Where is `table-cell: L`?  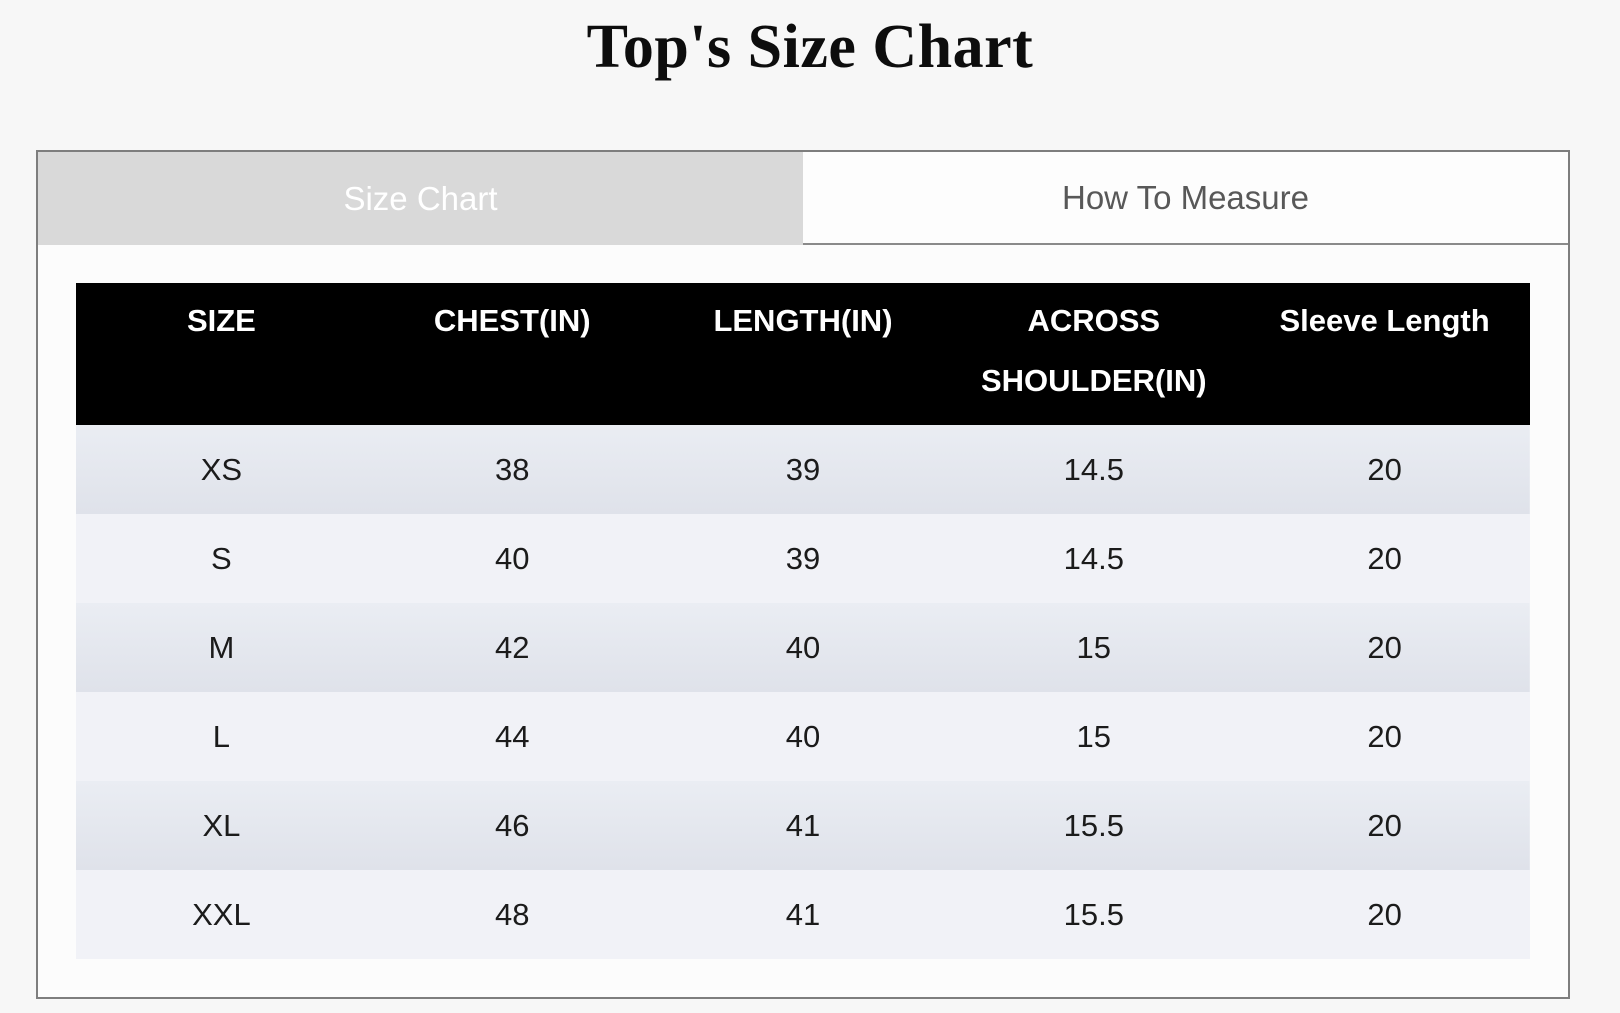
table-cell: L is located at coordinates (221, 736).